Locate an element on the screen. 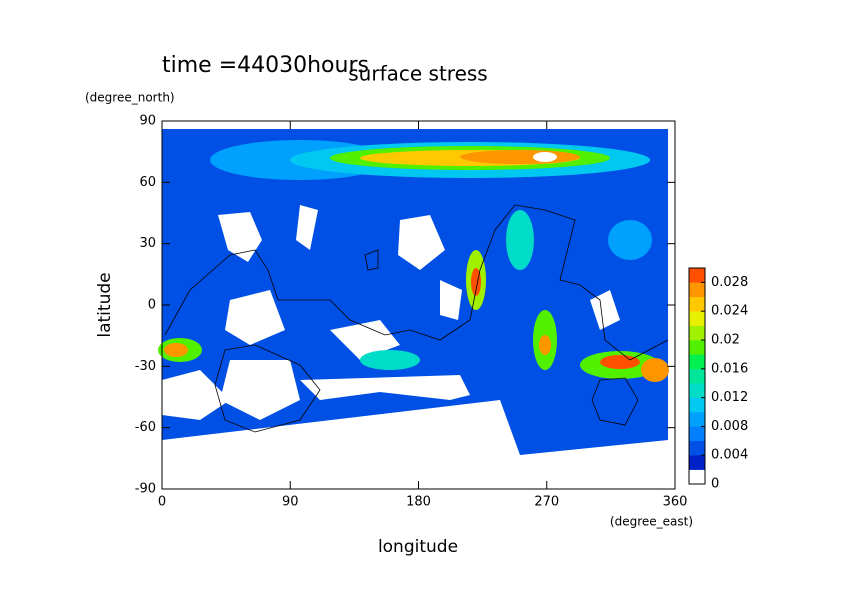 The width and height of the screenshot is (842, 595). colorbar-frame is located at coordinates (697, 376).